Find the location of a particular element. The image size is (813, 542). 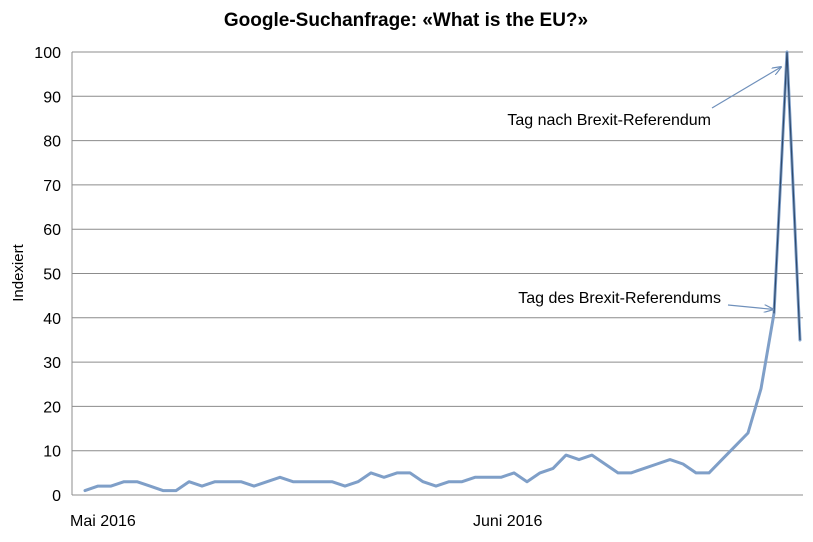

chart-title: Google-Suchanfrage: «What is the EU?» is located at coordinates (406, 20).